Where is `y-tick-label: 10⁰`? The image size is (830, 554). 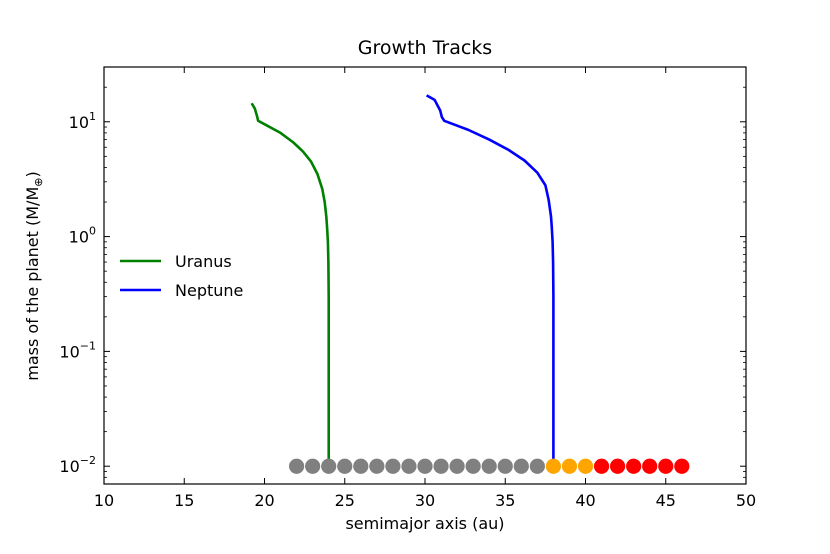
y-tick-label: 10⁰ is located at coordinates (82, 236).